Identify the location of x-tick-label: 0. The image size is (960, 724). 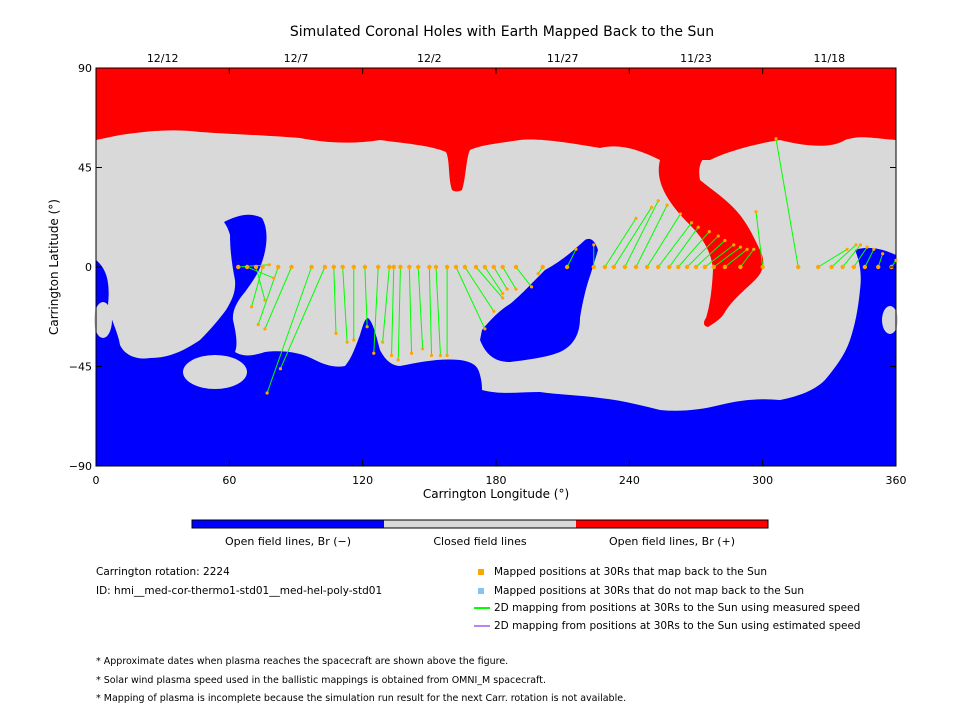
(96, 480).